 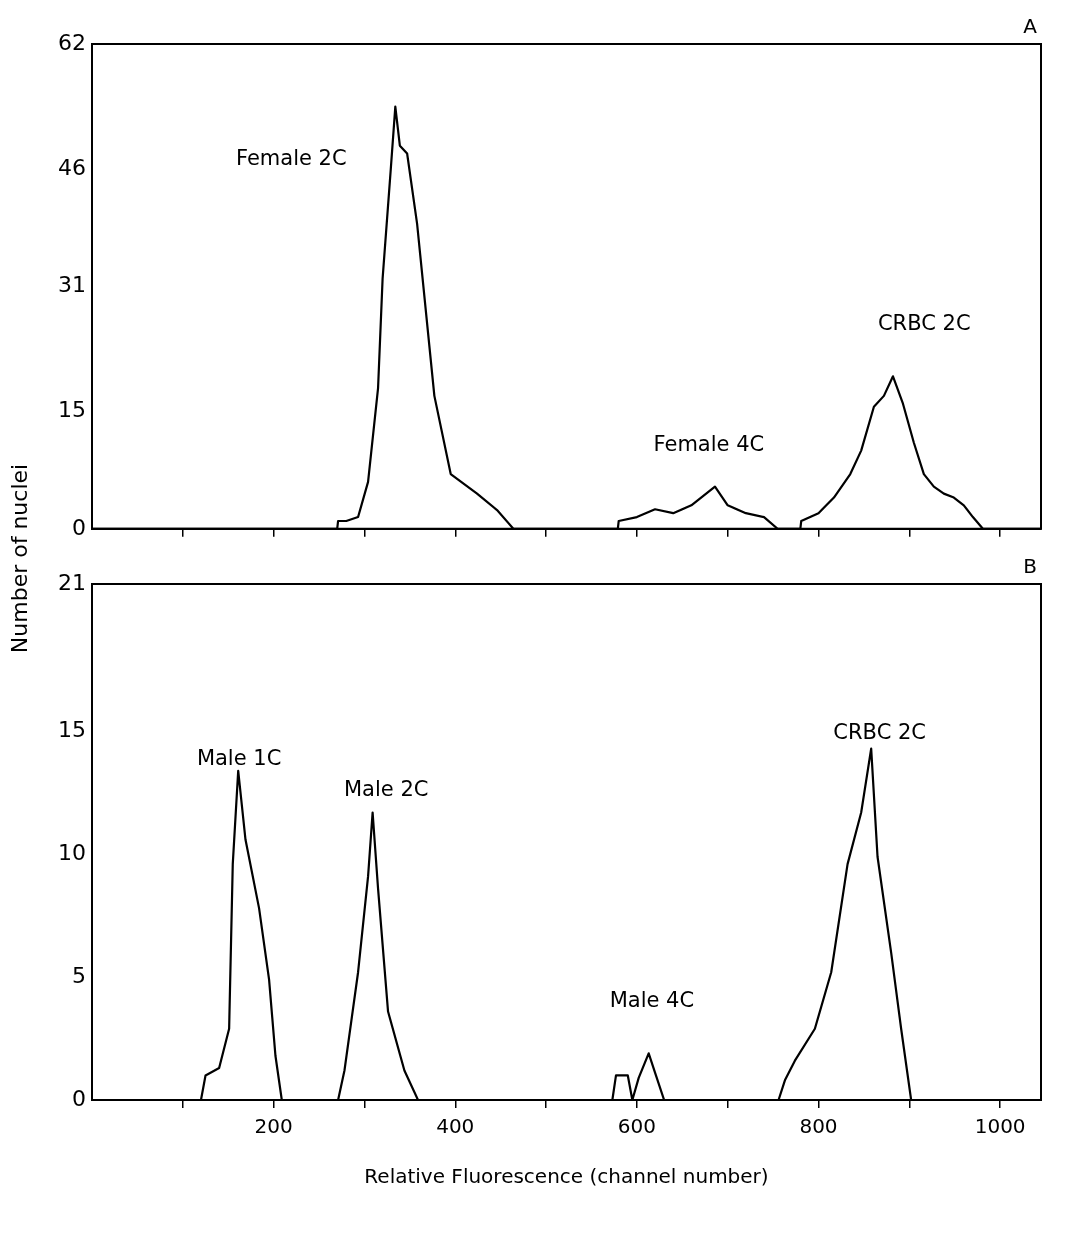 I want to click on y-tick-label: 62, so click(x=72, y=42).